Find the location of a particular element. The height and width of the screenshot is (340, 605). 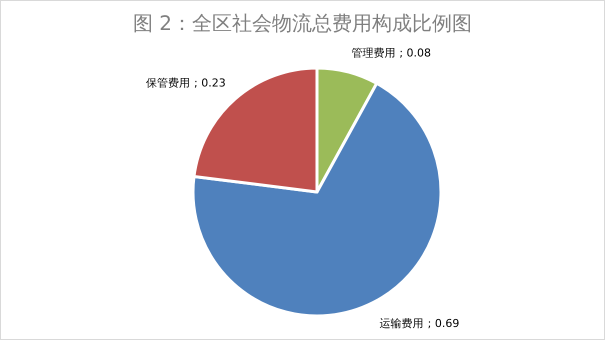

data-label: ; 0.08 is located at coordinates (415, 53).